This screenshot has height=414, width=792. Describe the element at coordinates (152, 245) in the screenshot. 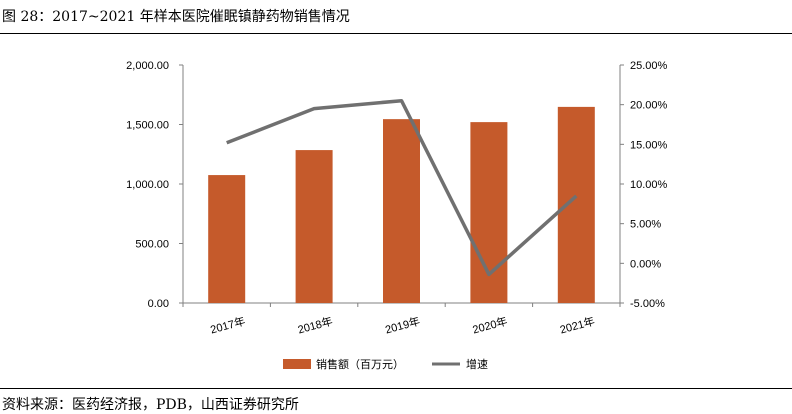

I see `left-tick-label: 500.00` at that location.